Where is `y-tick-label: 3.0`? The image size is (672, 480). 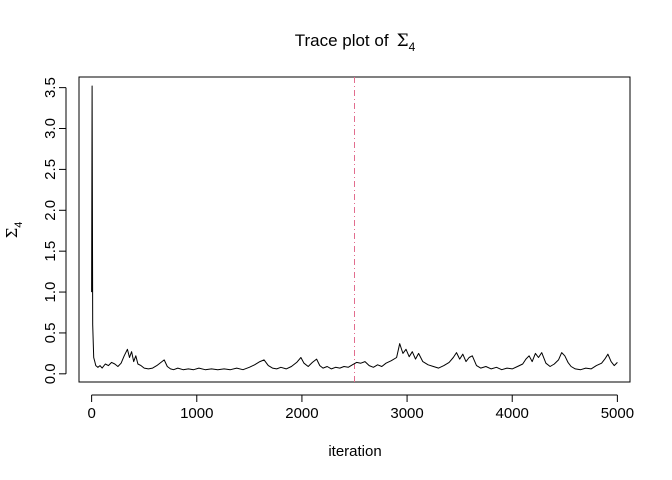
y-tick-label: 3.0 is located at coordinates (50, 128).